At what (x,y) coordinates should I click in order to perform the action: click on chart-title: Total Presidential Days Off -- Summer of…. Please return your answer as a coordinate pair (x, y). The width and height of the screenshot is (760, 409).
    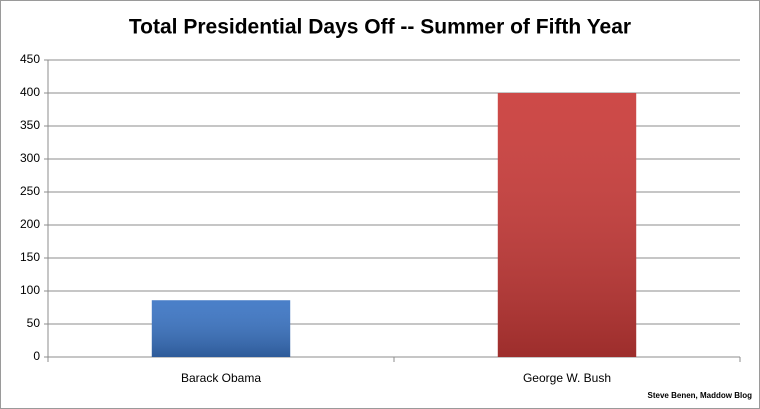
    Looking at the image, I should click on (380, 27).